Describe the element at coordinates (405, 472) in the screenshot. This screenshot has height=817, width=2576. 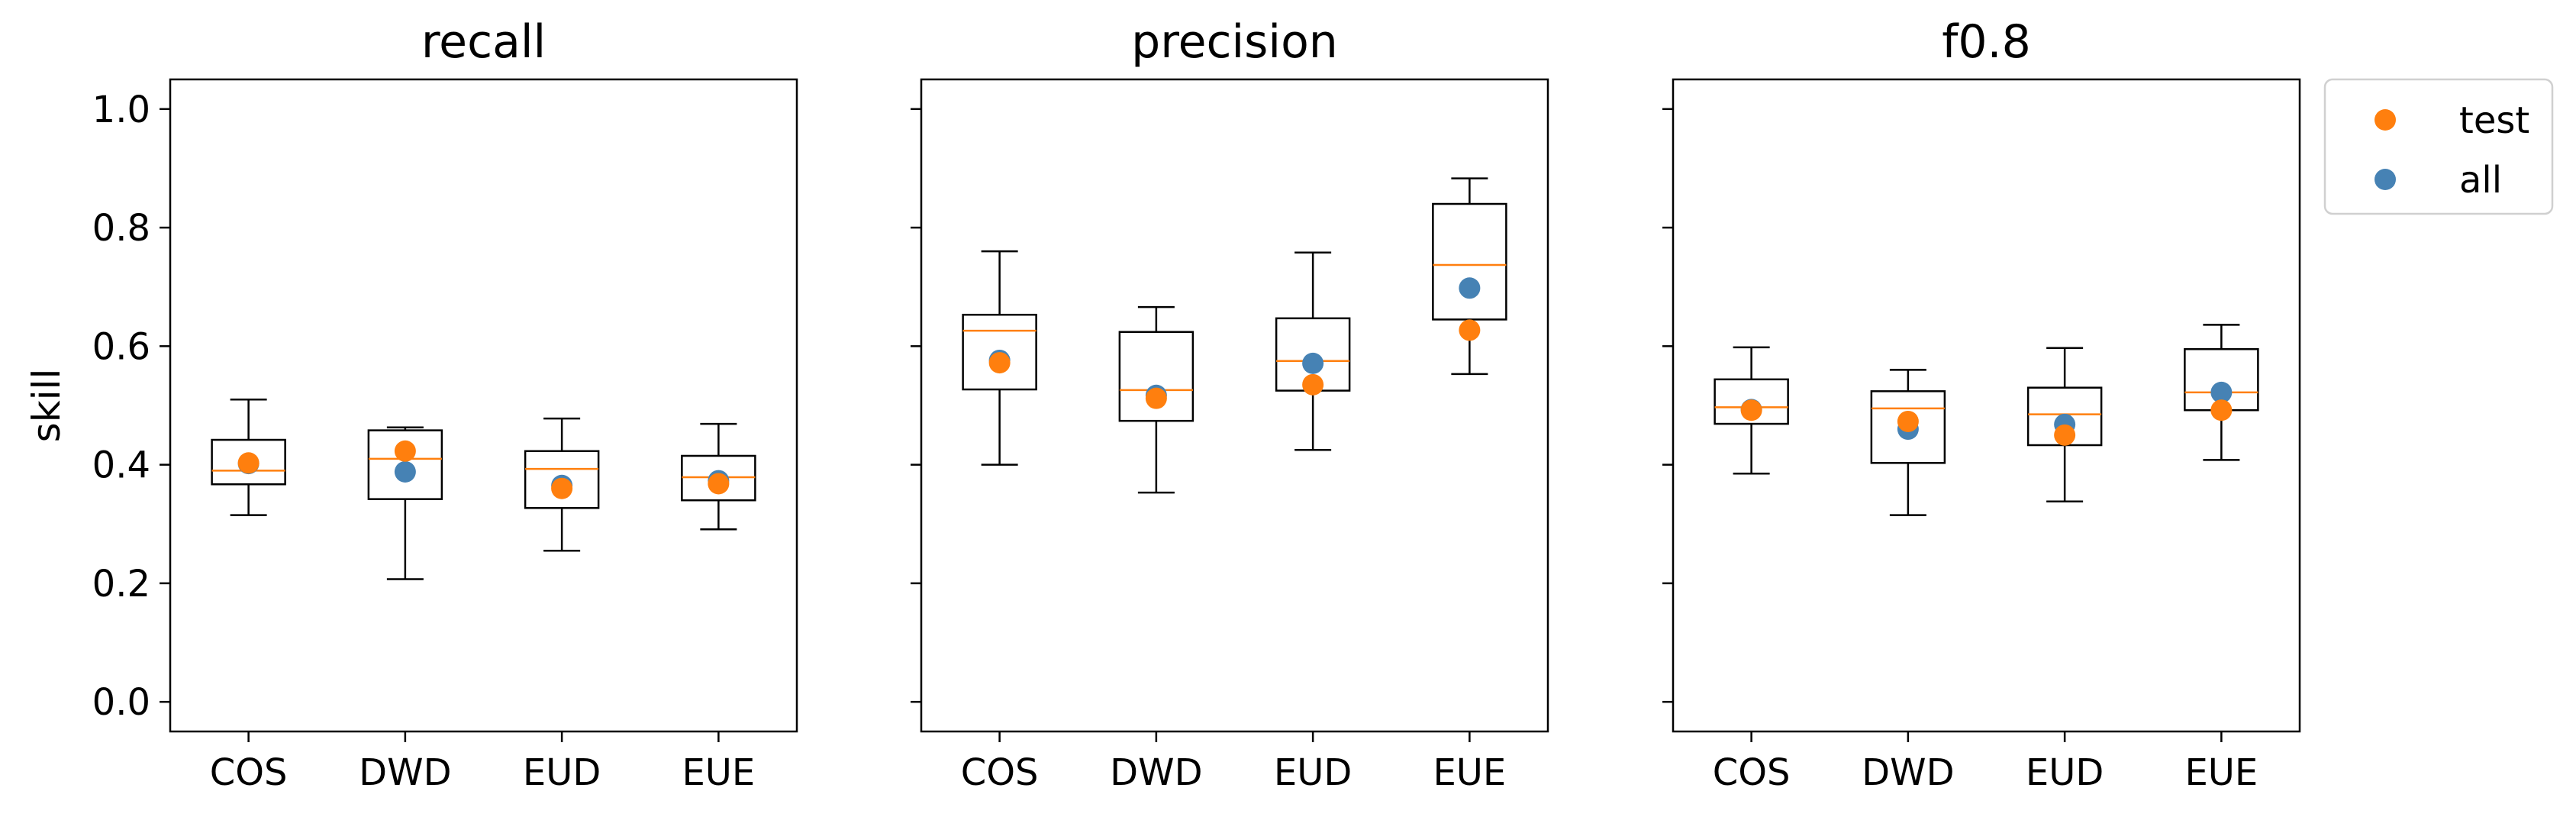
I see `all-point-dwd` at that location.